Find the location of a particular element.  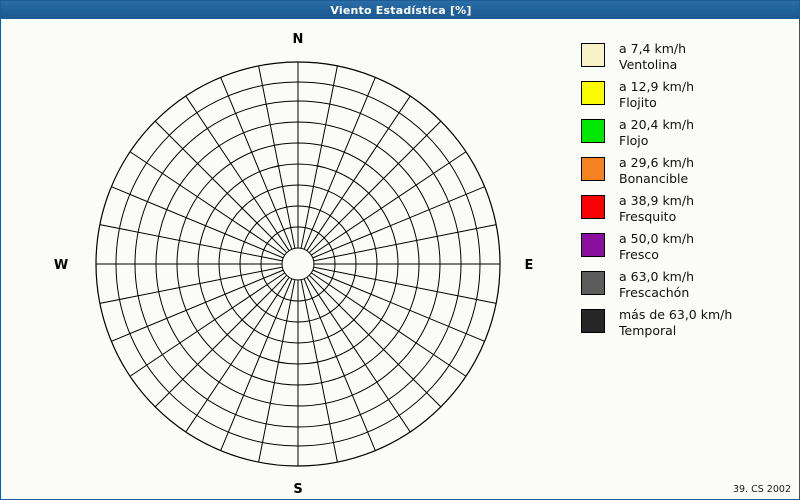

legend-speed-range: a 50,0 km/h is located at coordinates (656, 238).